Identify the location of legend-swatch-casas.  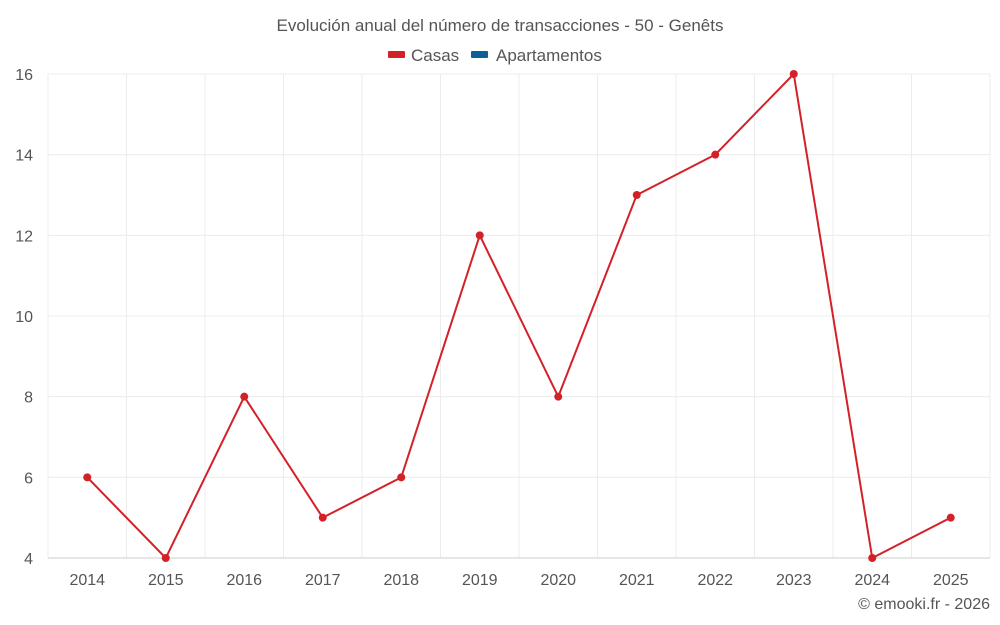
(396, 54).